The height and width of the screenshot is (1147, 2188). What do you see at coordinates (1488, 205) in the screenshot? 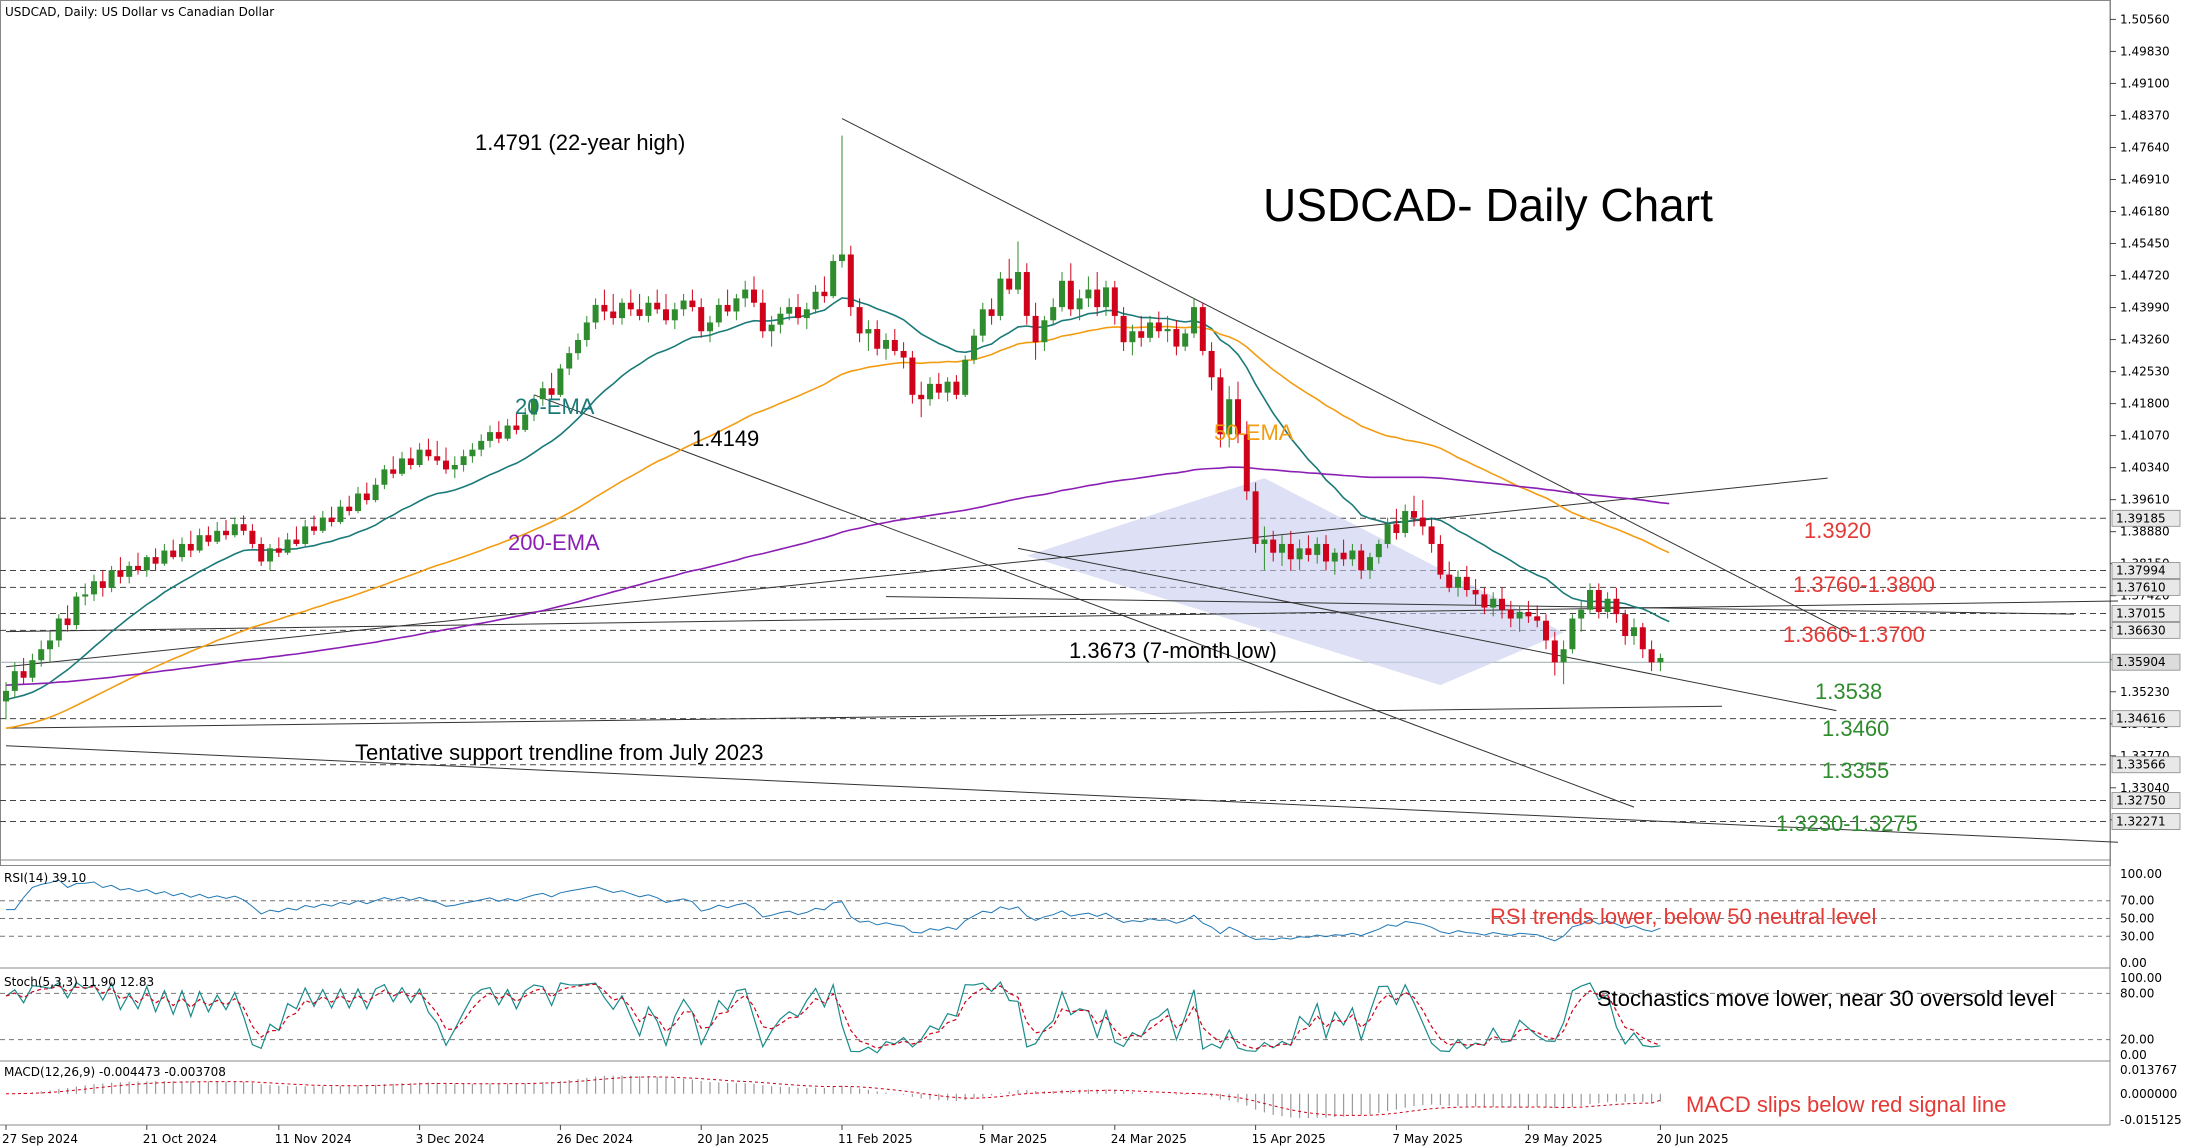
I see `chart-title: USDCAD- Daily Chart` at bounding box center [1488, 205].